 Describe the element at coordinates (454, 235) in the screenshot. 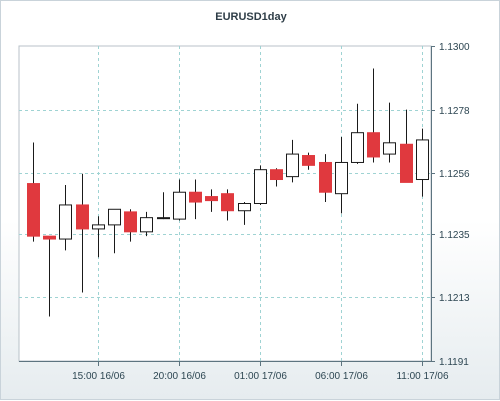

I see `y-tick-label: 1.1235` at that location.